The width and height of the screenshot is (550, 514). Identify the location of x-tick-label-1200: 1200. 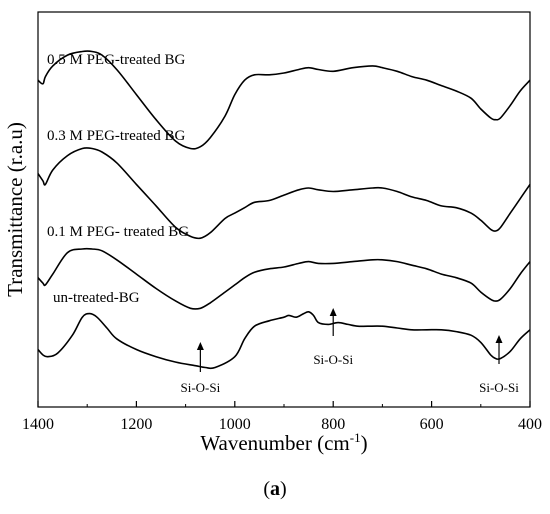
(136, 424).